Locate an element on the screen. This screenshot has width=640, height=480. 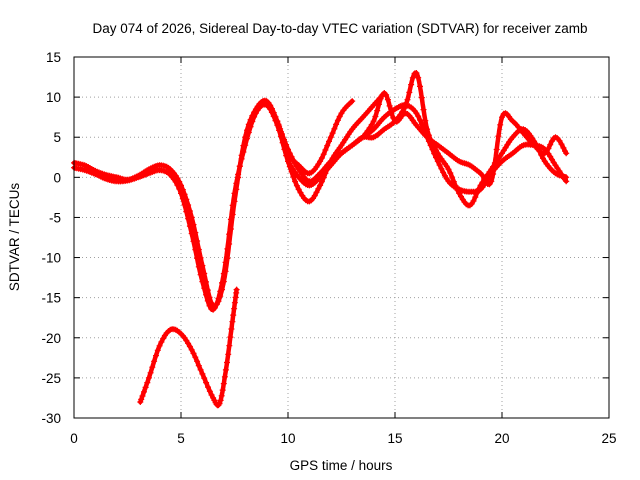
y-tick-label: -5 is located at coordinates (55, 217).